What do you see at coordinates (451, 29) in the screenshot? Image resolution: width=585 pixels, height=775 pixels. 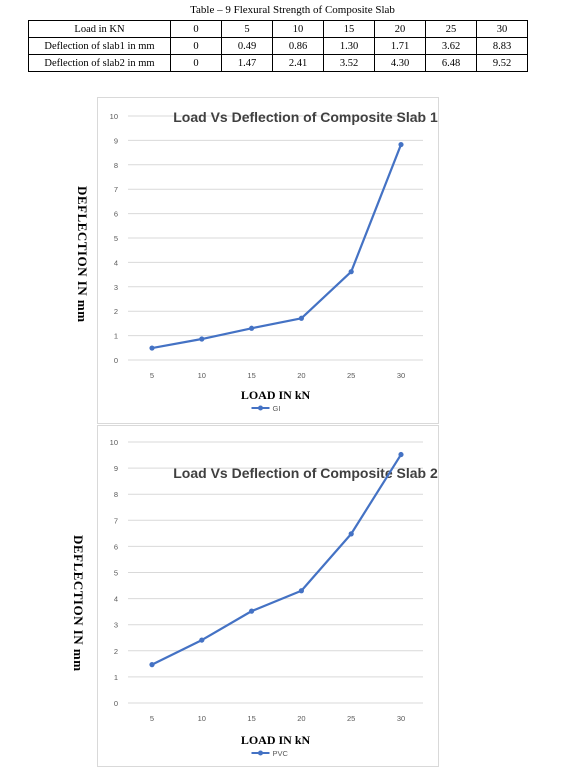 I see `table-cell: 25` at bounding box center [451, 29].